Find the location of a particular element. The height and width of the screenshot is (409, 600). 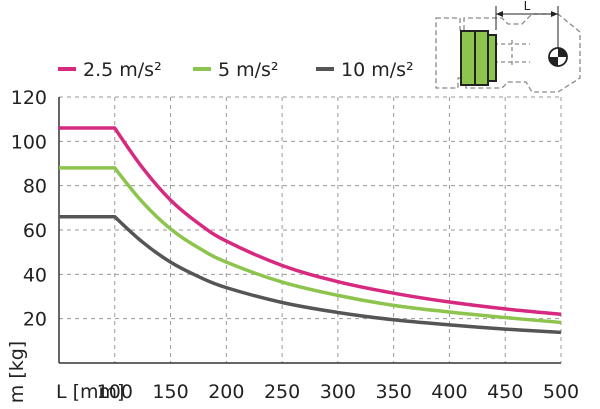

y-tick-label: 60 is located at coordinates (35, 231).